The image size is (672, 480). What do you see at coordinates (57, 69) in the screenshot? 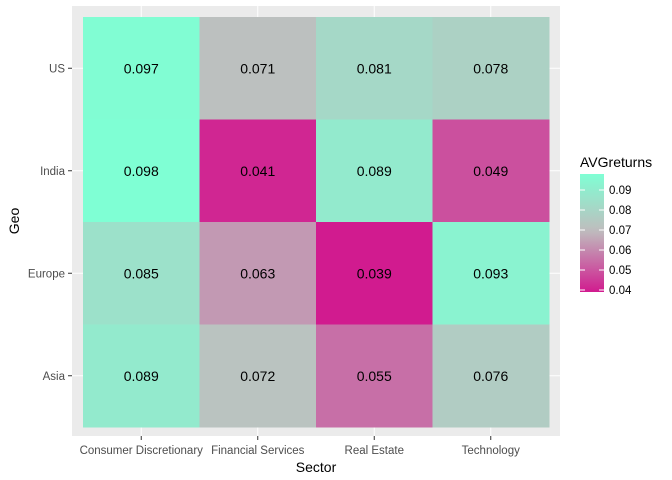
I see `y-tick-label: US` at bounding box center [57, 69].